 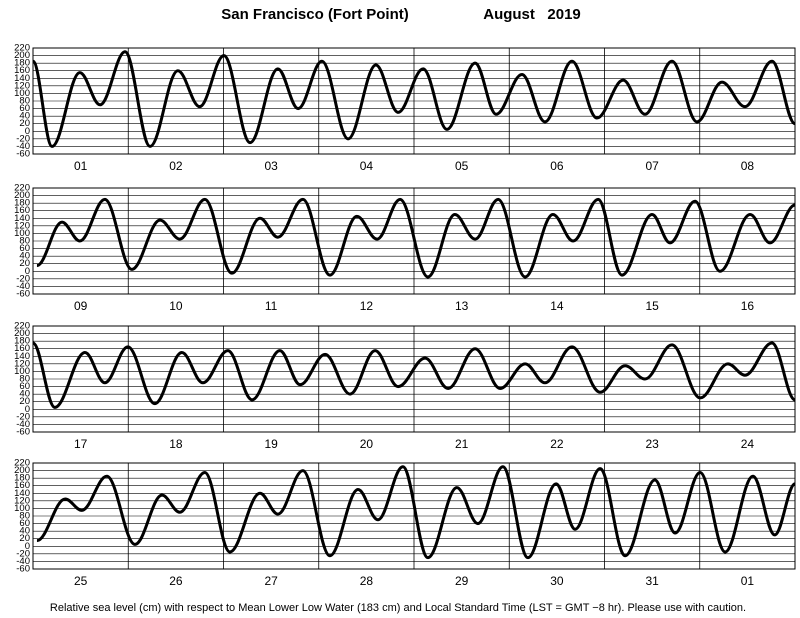 What do you see at coordinates (557, 166) in the screenshot?
I see `x-tick-label: 06` at bounding box center [557, 166].